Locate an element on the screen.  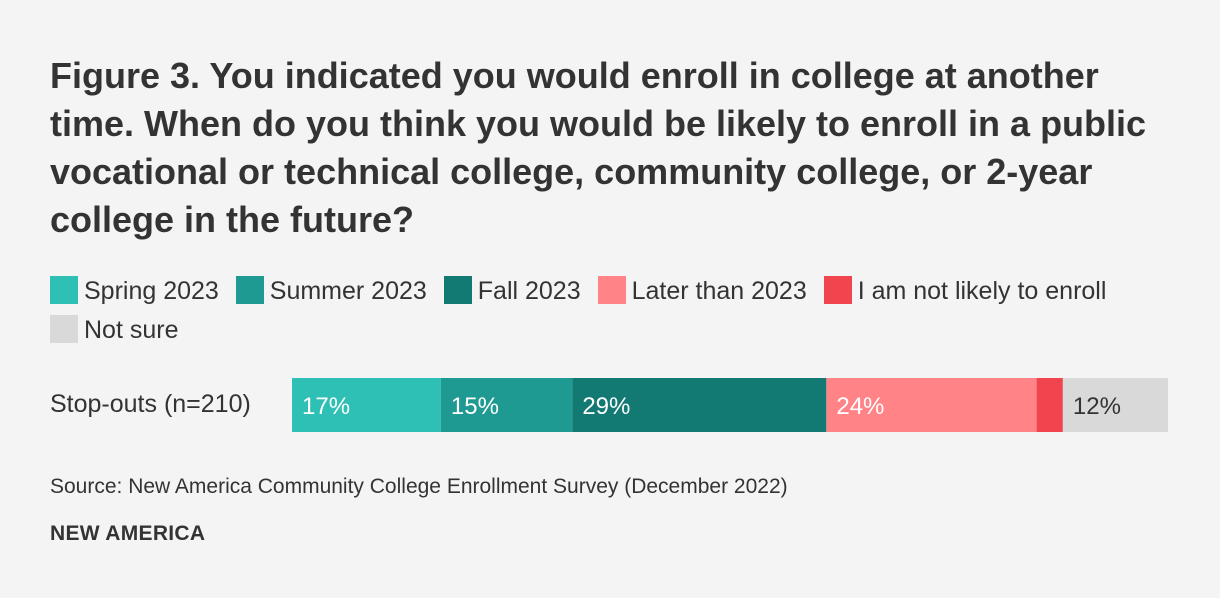
data-label: 29% is located at coordinates (606, 406).